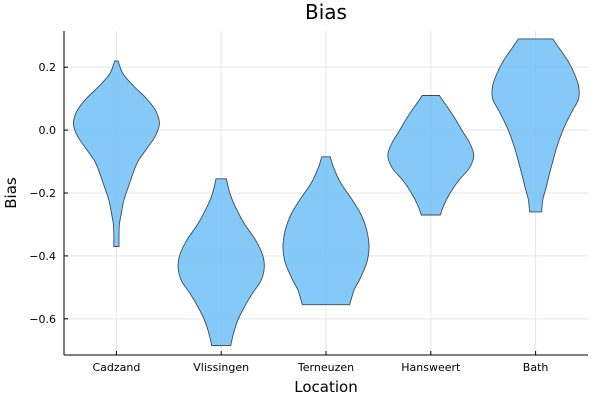 This screenshot has width=600, height=400. What do you see at coordinates (11, 193) in the screenshot?
I see `y-axis-label: Bias` at bounding box center [11, 193].